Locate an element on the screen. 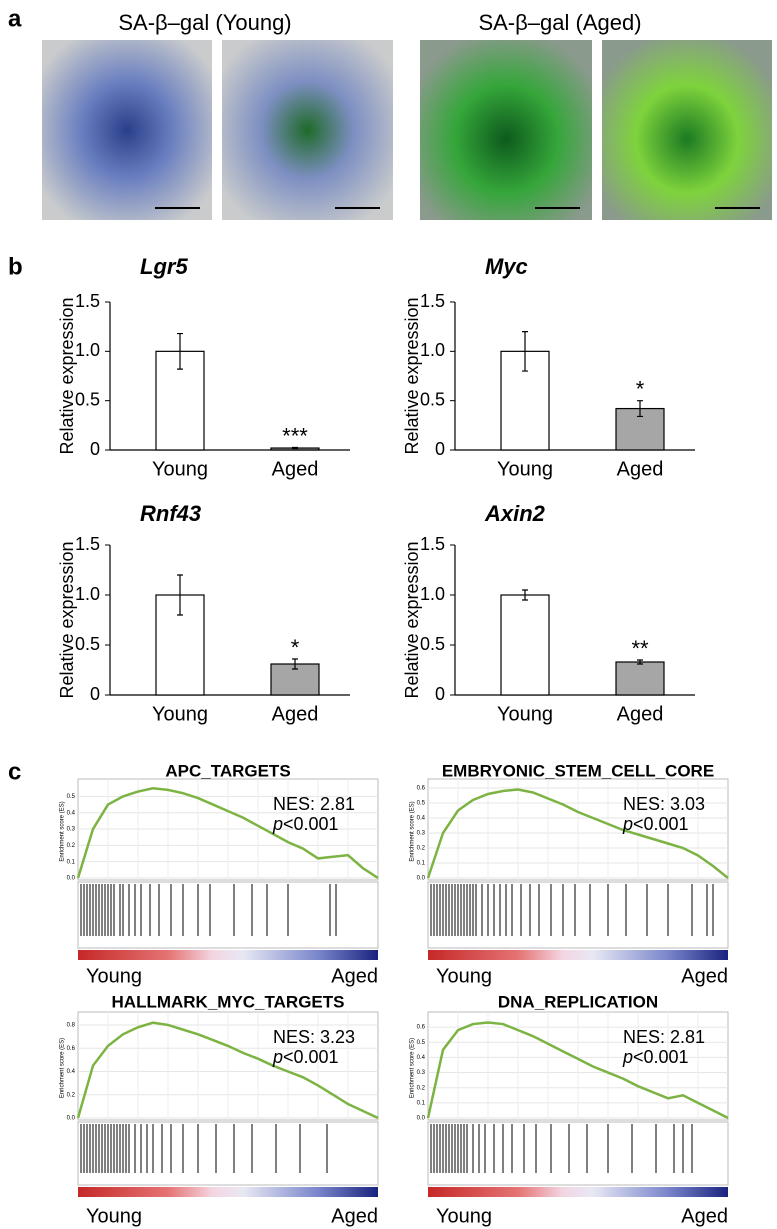  annotation: NES: 3.03 is located at coordinates (664, 804).